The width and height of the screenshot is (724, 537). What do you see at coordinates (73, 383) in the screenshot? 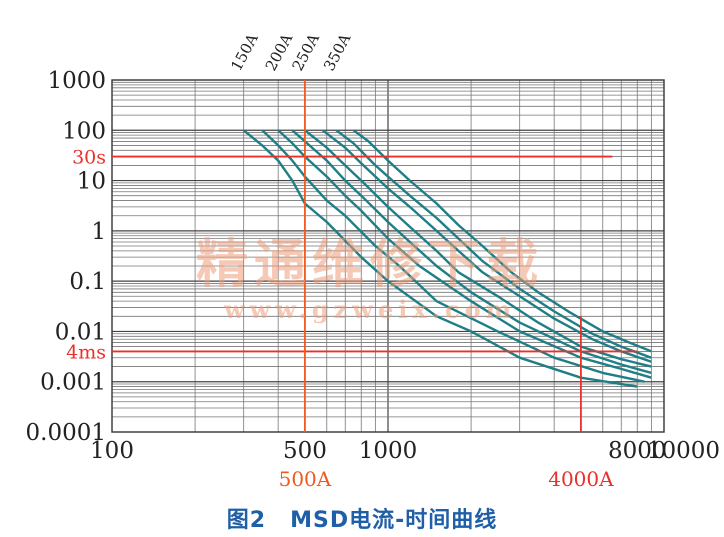
I see `y-tick-label: 0.001` at bounding box center [73, 383].